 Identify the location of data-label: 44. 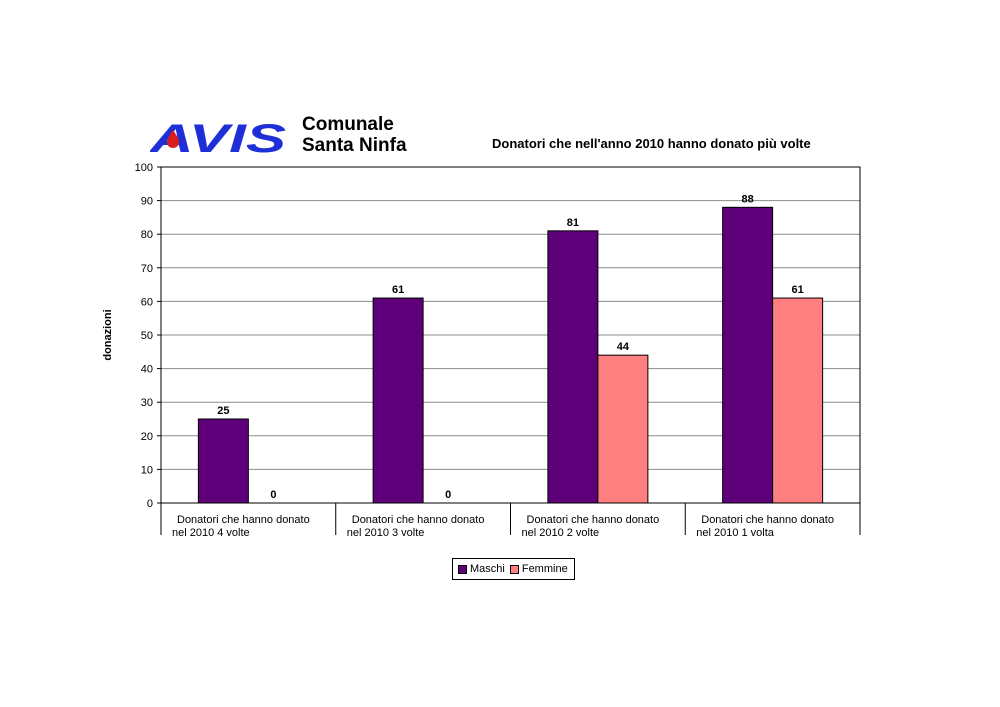
(623, 347).